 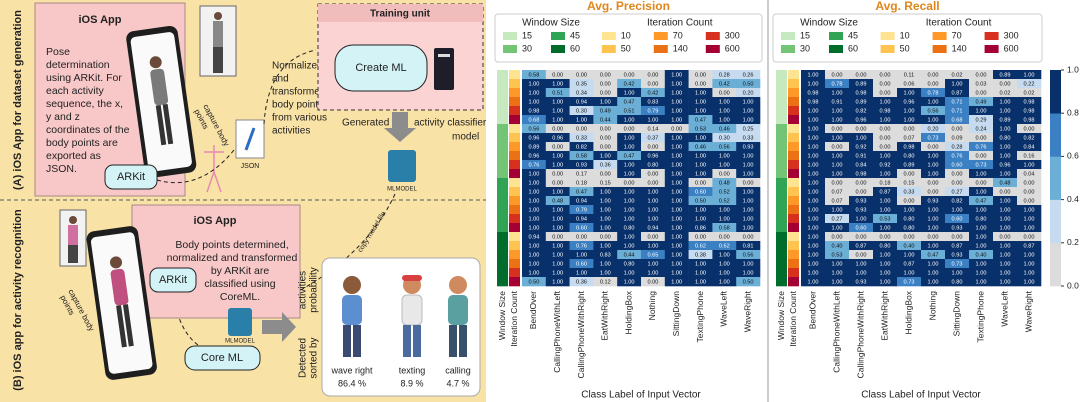 I want to click on x-tick-label: SittingDown, so click(x=676, y=314).